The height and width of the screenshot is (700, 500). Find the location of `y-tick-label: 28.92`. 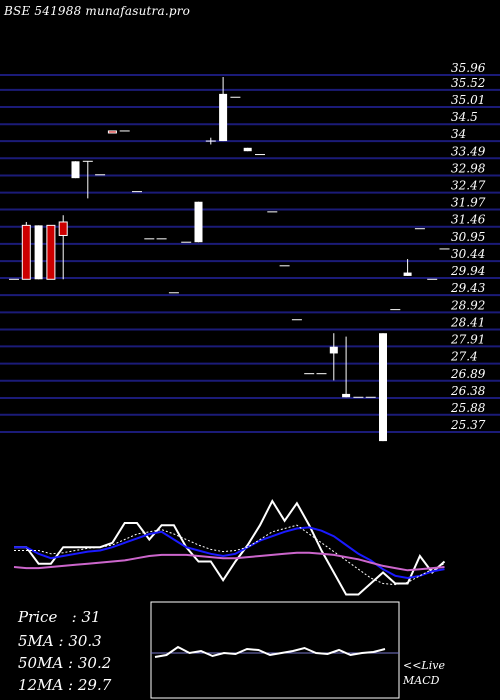

y-tick-label: 28.92 is located at coordinates (467, 305).